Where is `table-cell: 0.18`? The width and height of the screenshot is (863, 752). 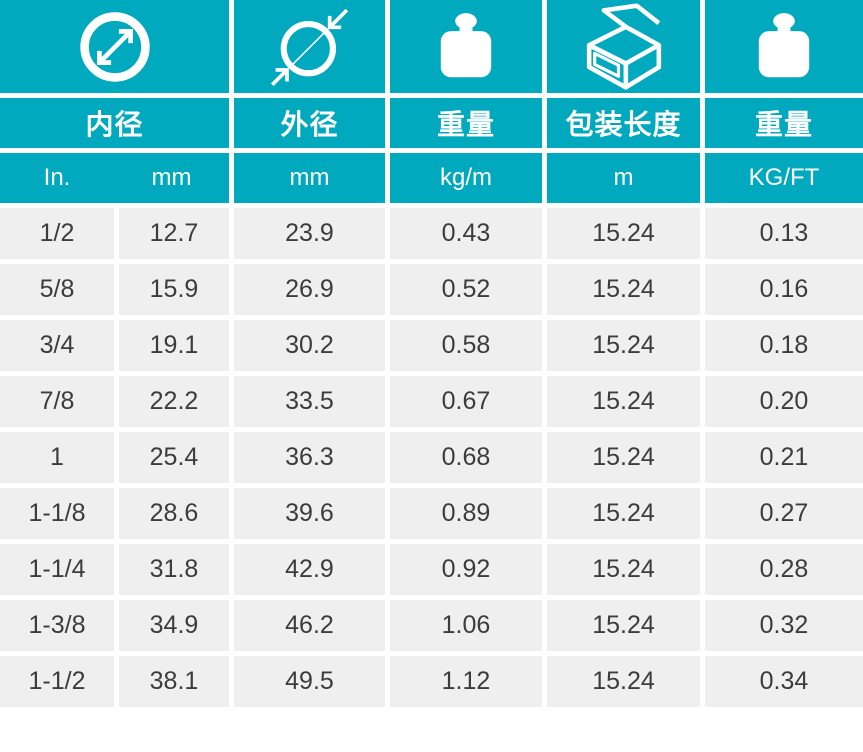
table-cell: 0.18 is located at coordinates (784, 345).